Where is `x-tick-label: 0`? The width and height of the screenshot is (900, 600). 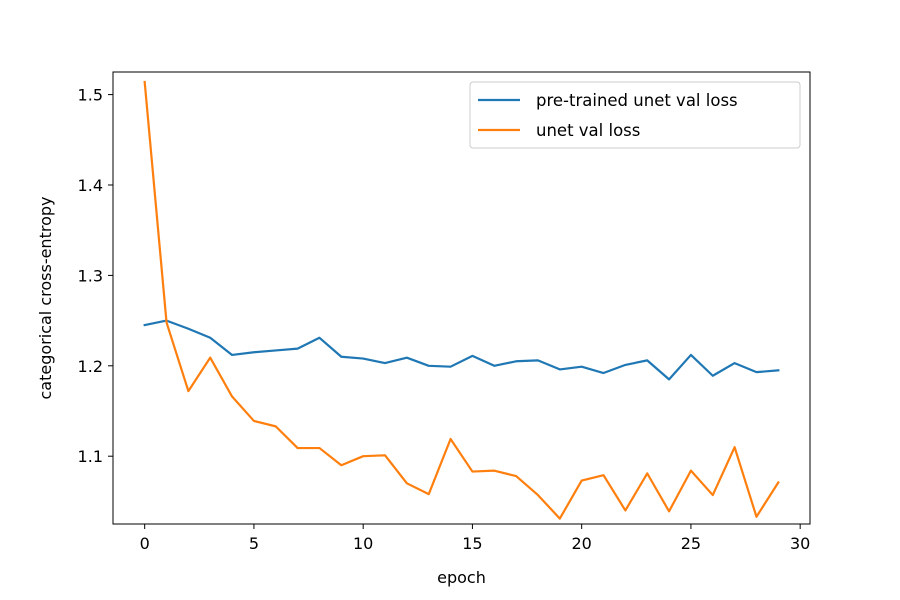
x-tick-label: 0 is located at coordinates (145, 543).